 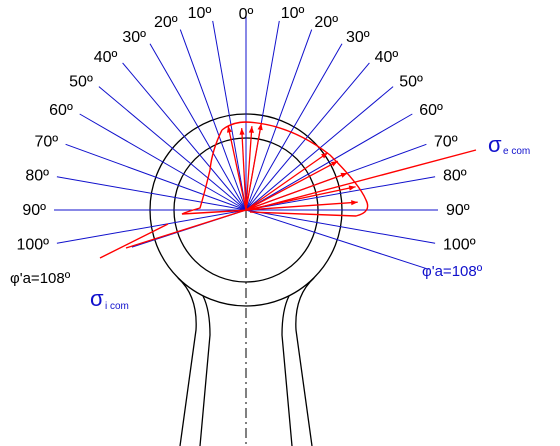 What do you see at coordinates (509, 144) in the screenshot?
I see `sigma-e-label: σ e com` at bounding box center [509, 144].